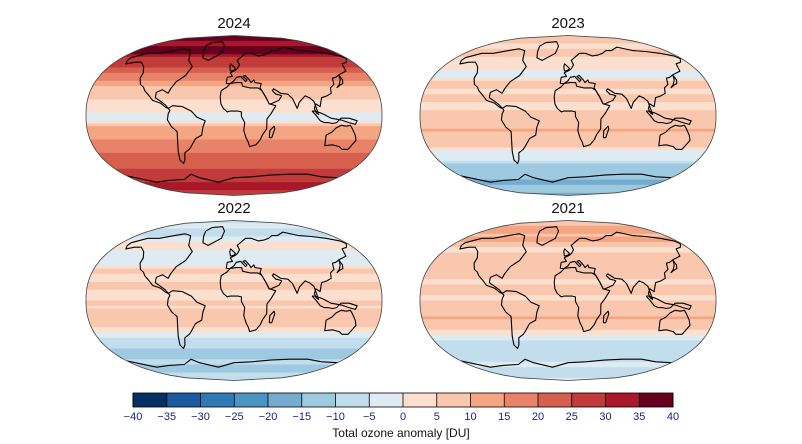  I want to click on colorbar-tick-label: −10, so click(335, 417).